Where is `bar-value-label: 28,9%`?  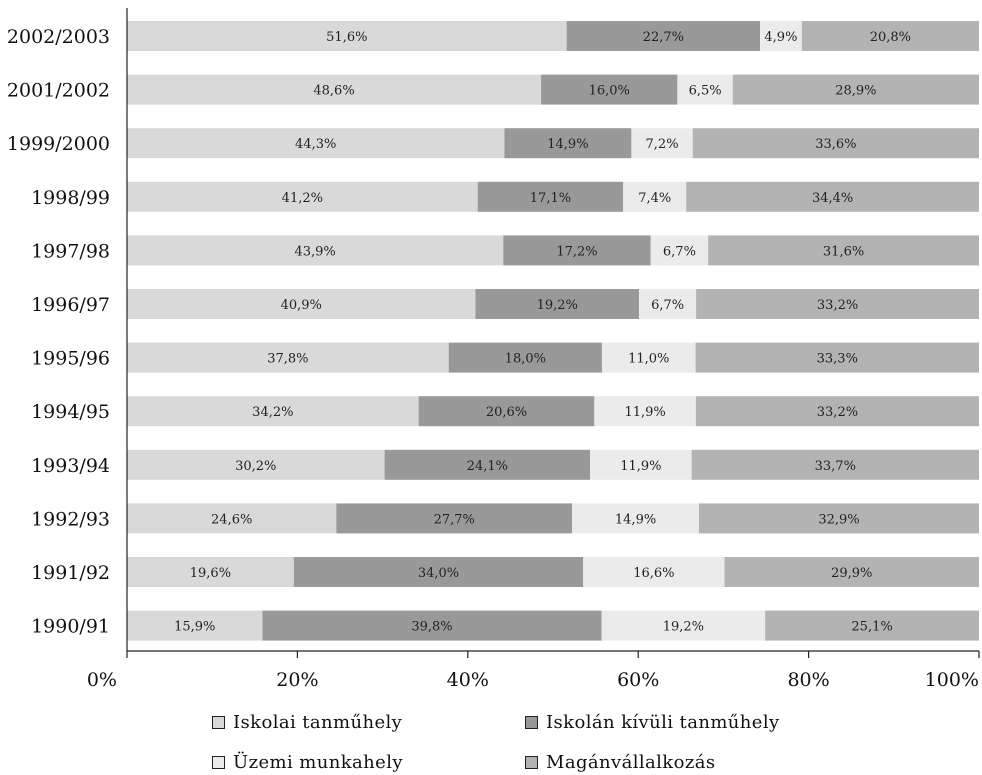 bar-value-label: 28,9% is located at coordinates (855, 91).